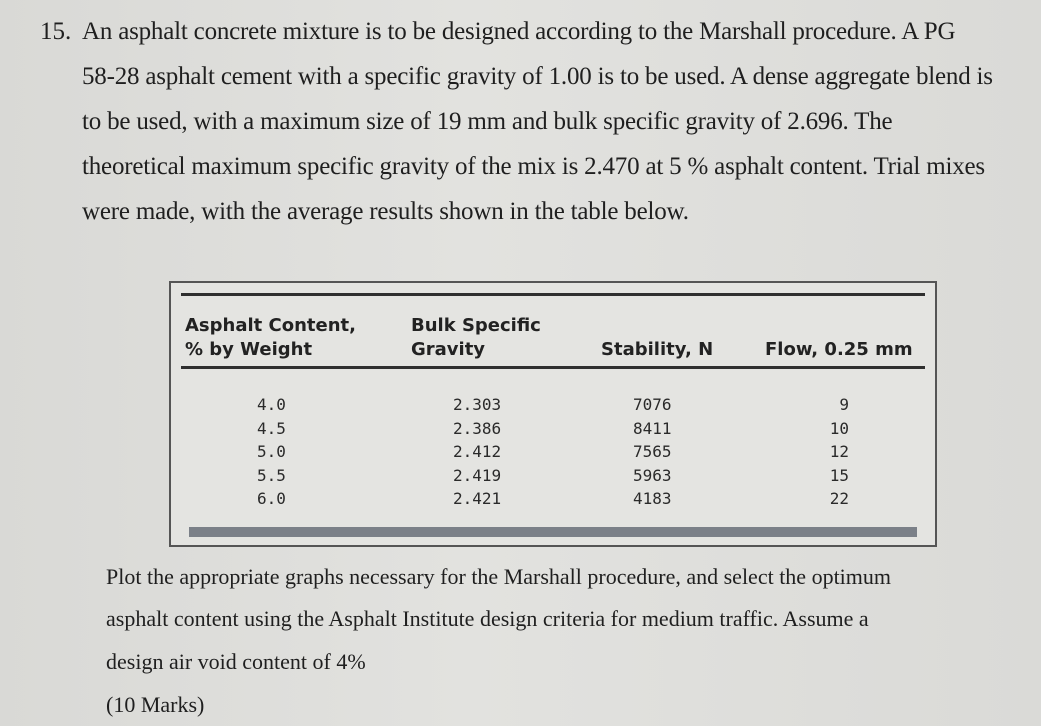  Describe the element at coordinates (476, 325) in the screenshot. I see `header-bulk-specific-gravity-line-1: Bulk Specific` at that location.